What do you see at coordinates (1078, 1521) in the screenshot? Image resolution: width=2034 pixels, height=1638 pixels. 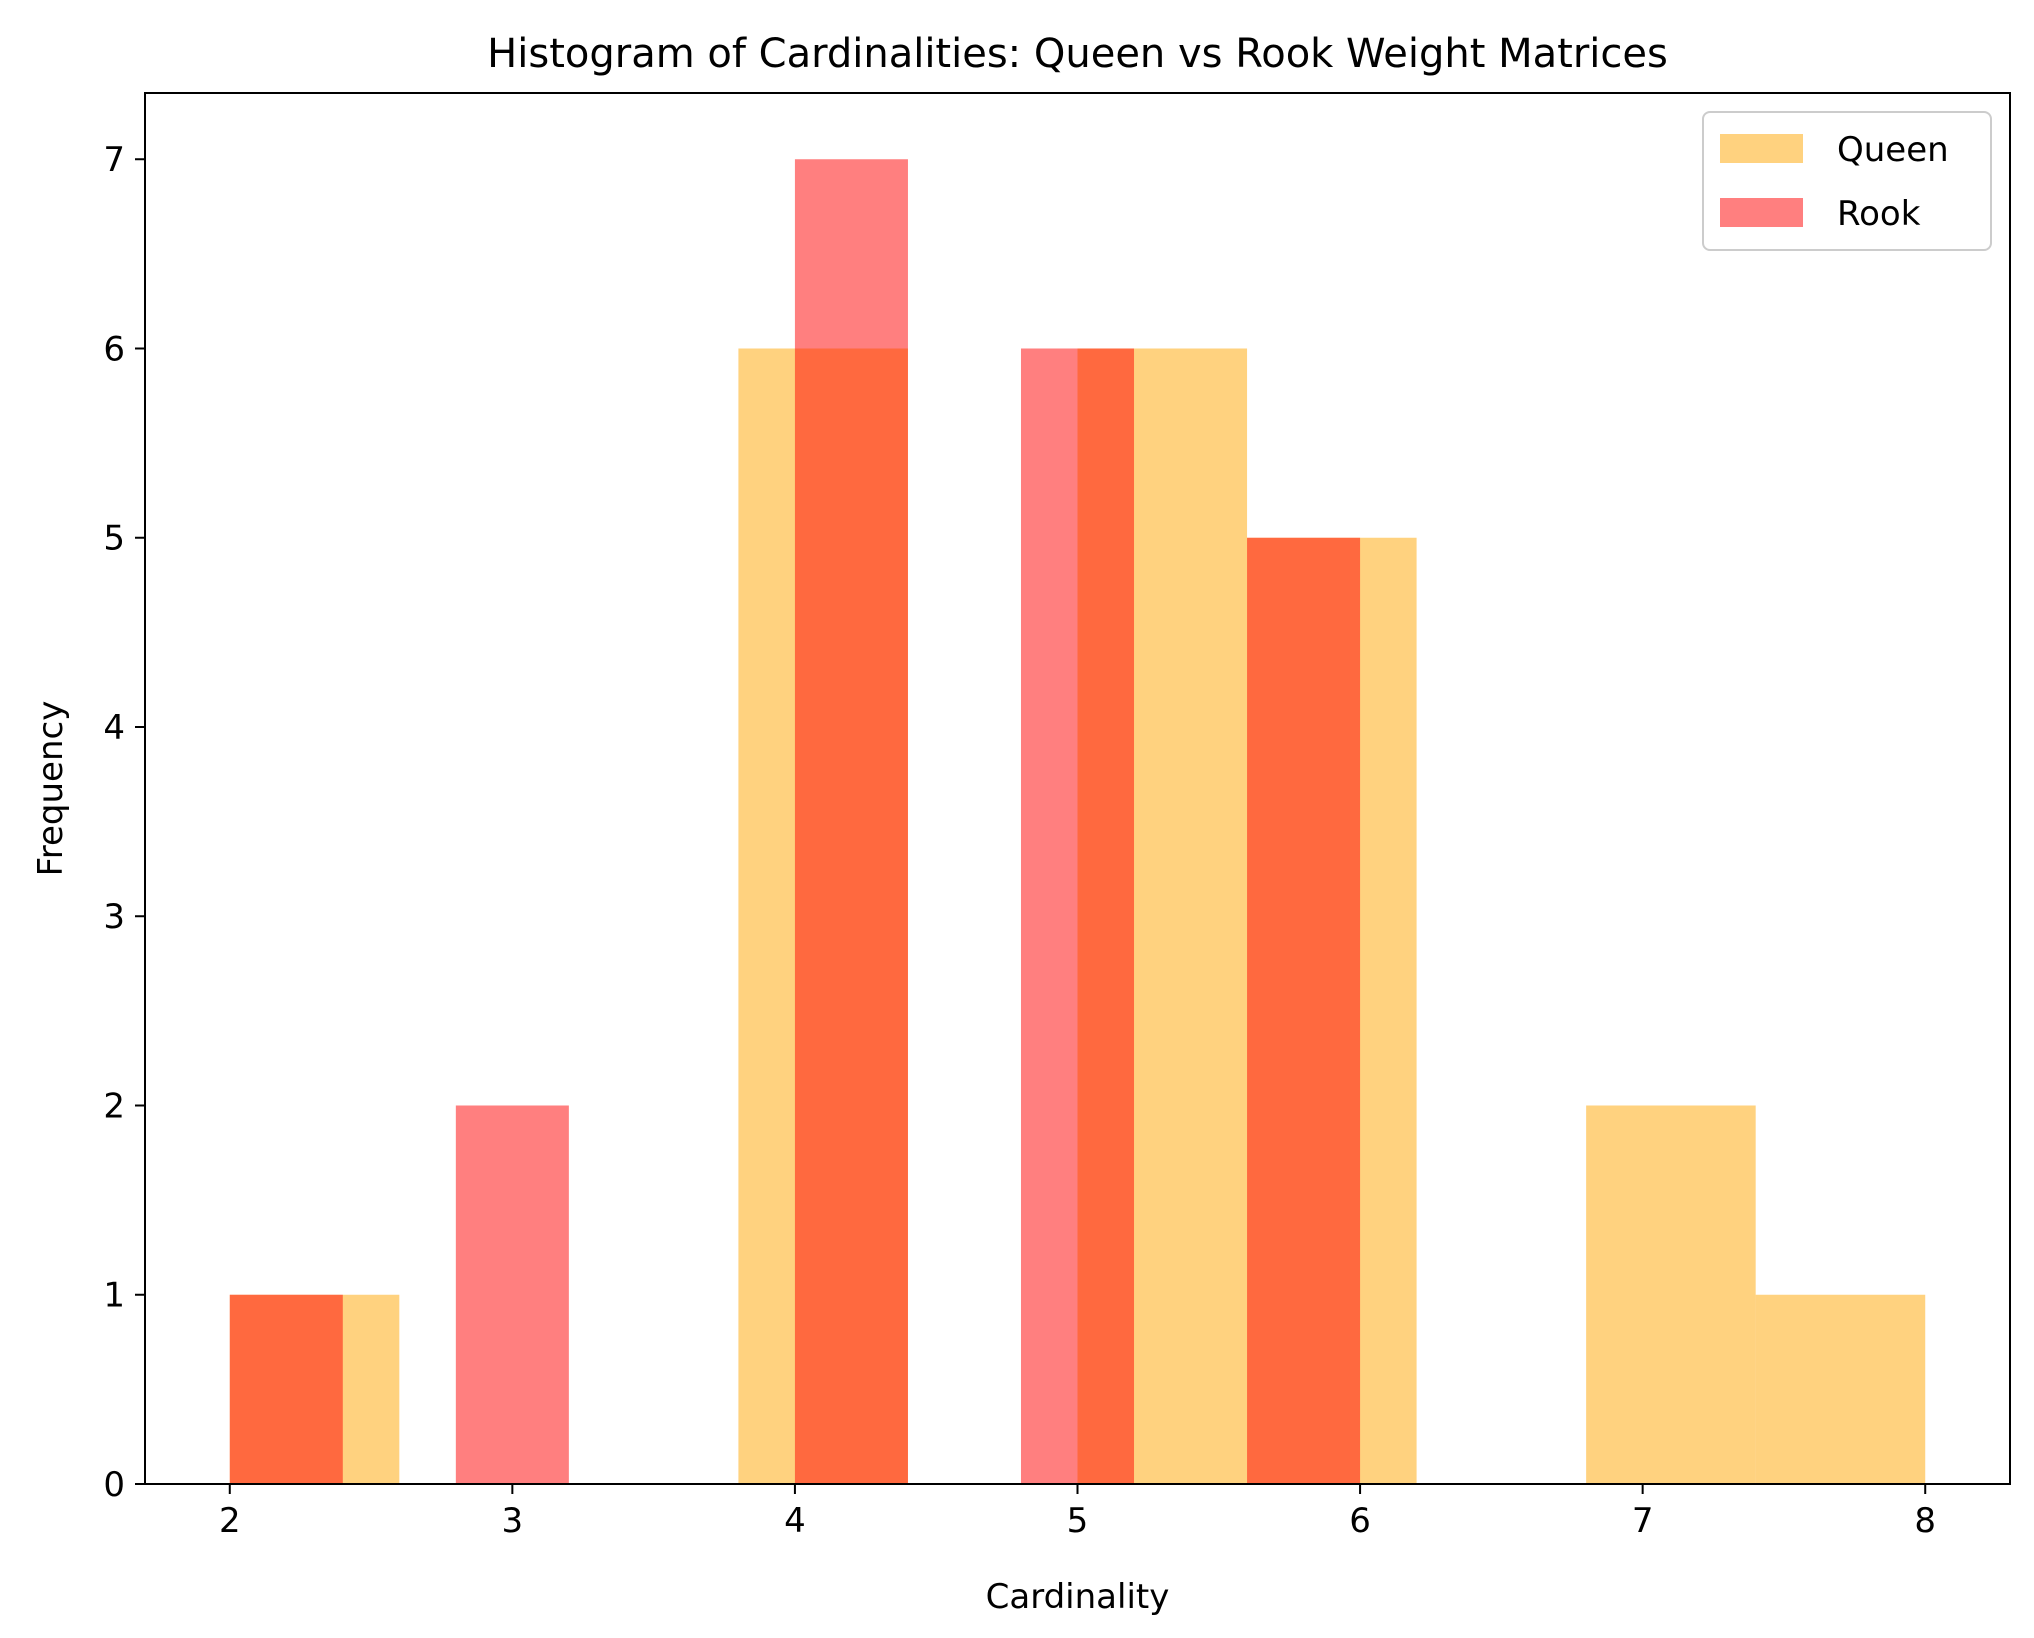 I see `x-tick-label-3: 5` at bounding box center [1078, 1521].